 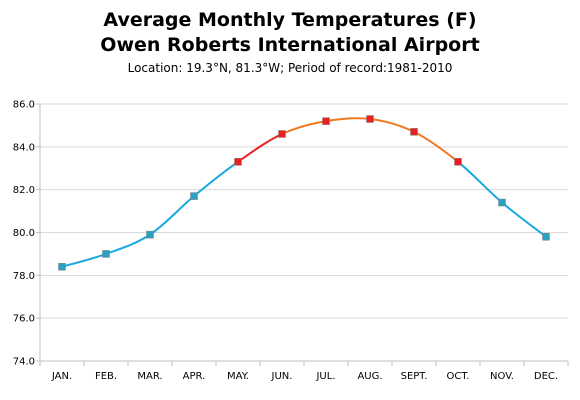 I want to click on y-tick-labels: 74.0 76.0 78.0 80.0 82.0 84.0 86.0, so click(x=24, y=234).